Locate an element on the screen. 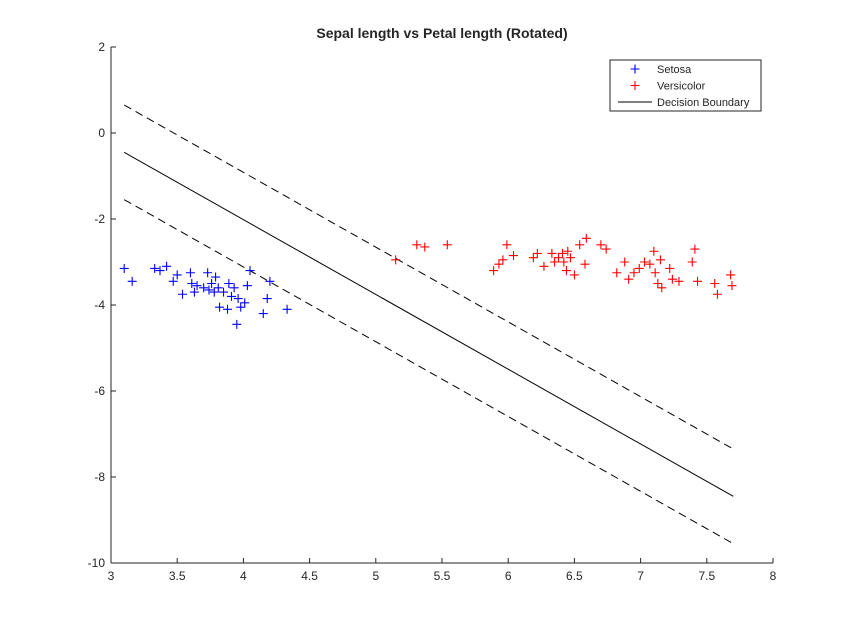 Image resolution: width=854 pixels, height=635 pixels. x-tick-label: 4.5 is located at coordinates (309, 576).